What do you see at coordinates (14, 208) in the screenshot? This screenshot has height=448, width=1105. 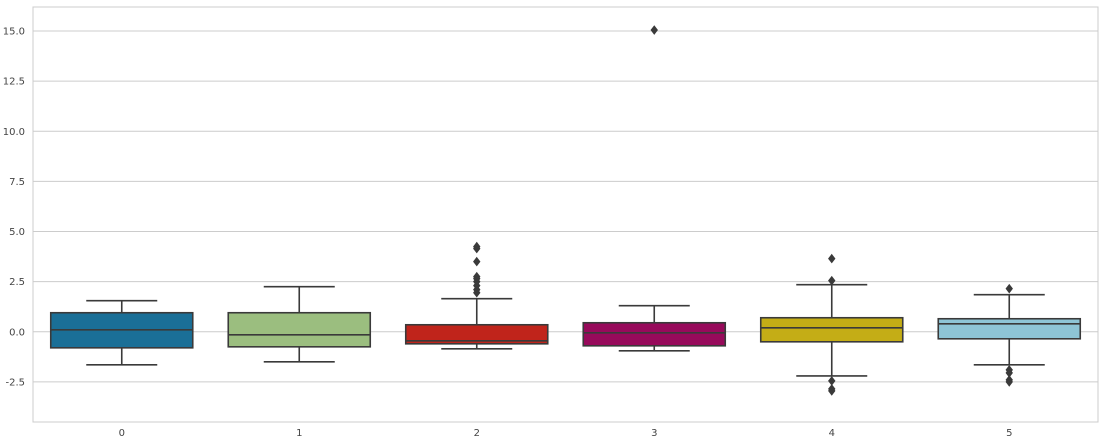 I see `y-tick-labels: -2.5 0.0 2.5 5.0 7.5 10.0 12.5 15.0` at bounding box center [14, 208].